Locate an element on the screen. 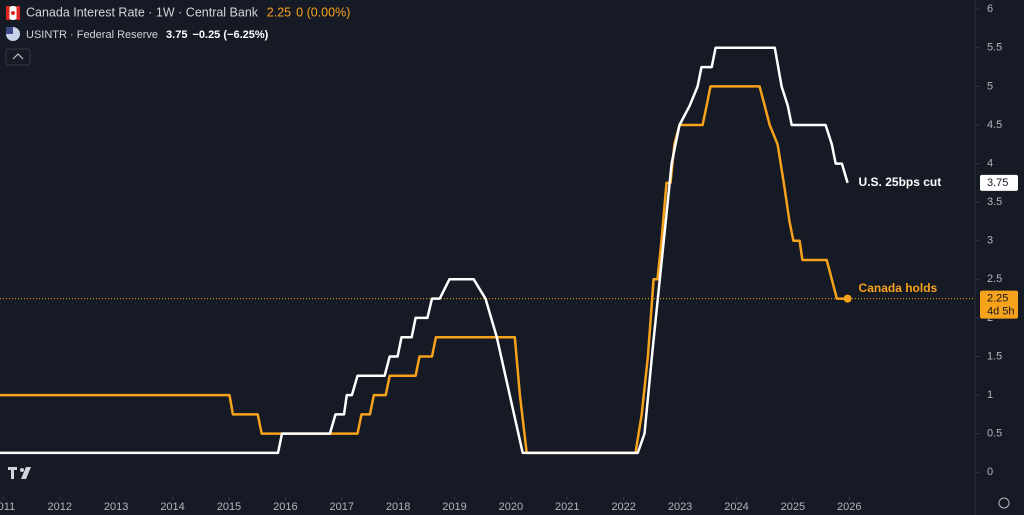  y-tick-label: 5.5 is located at coordinates (994, 48).